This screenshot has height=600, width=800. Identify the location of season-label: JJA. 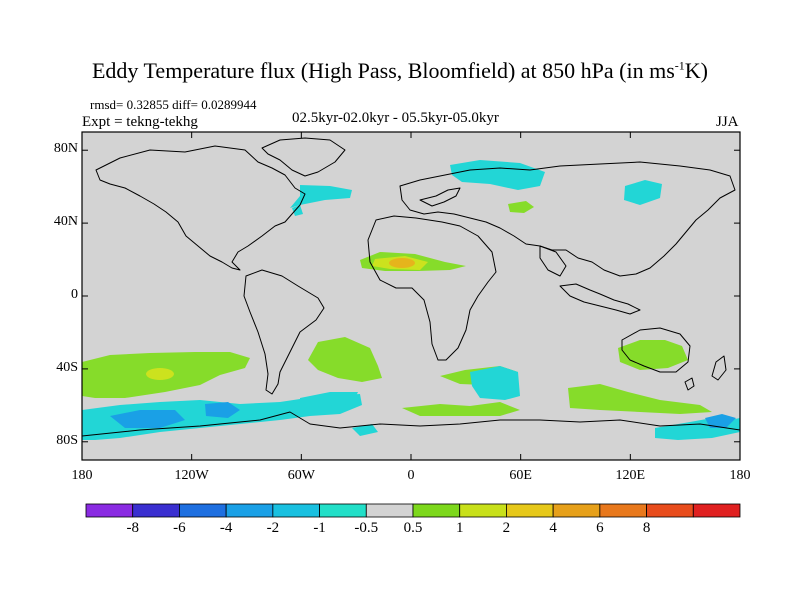
(727, 122).